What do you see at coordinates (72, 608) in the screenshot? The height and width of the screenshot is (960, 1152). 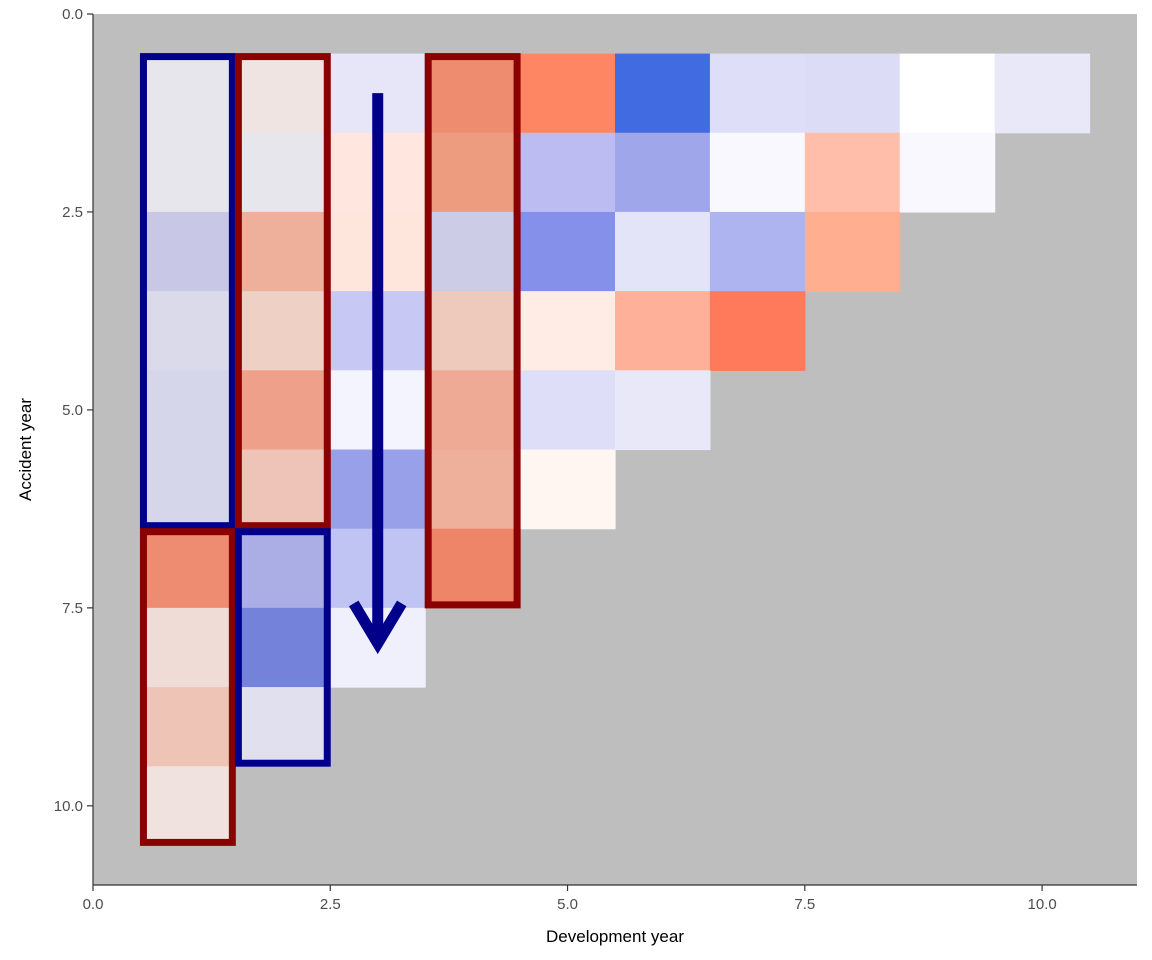 I see `y-tick-label: 7.5` at bounding box center [72, 608].